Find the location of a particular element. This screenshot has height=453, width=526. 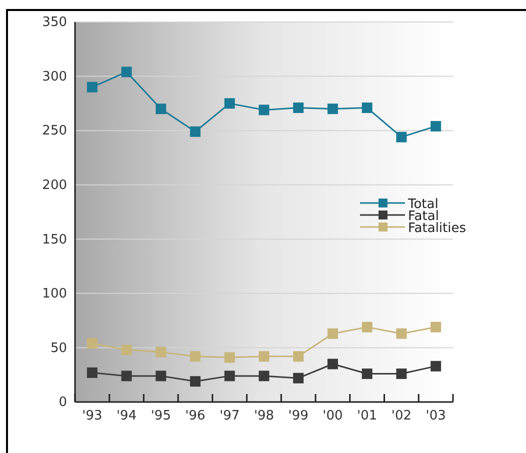

y-tick-label: 0 is located at coordinates (62, 402).